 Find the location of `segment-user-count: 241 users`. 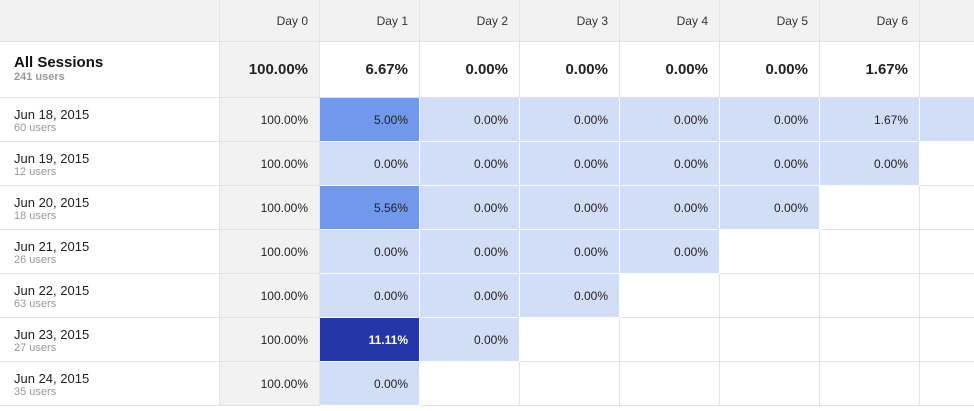

segment-user-count: 241 users is located at coordinates (39, 77).